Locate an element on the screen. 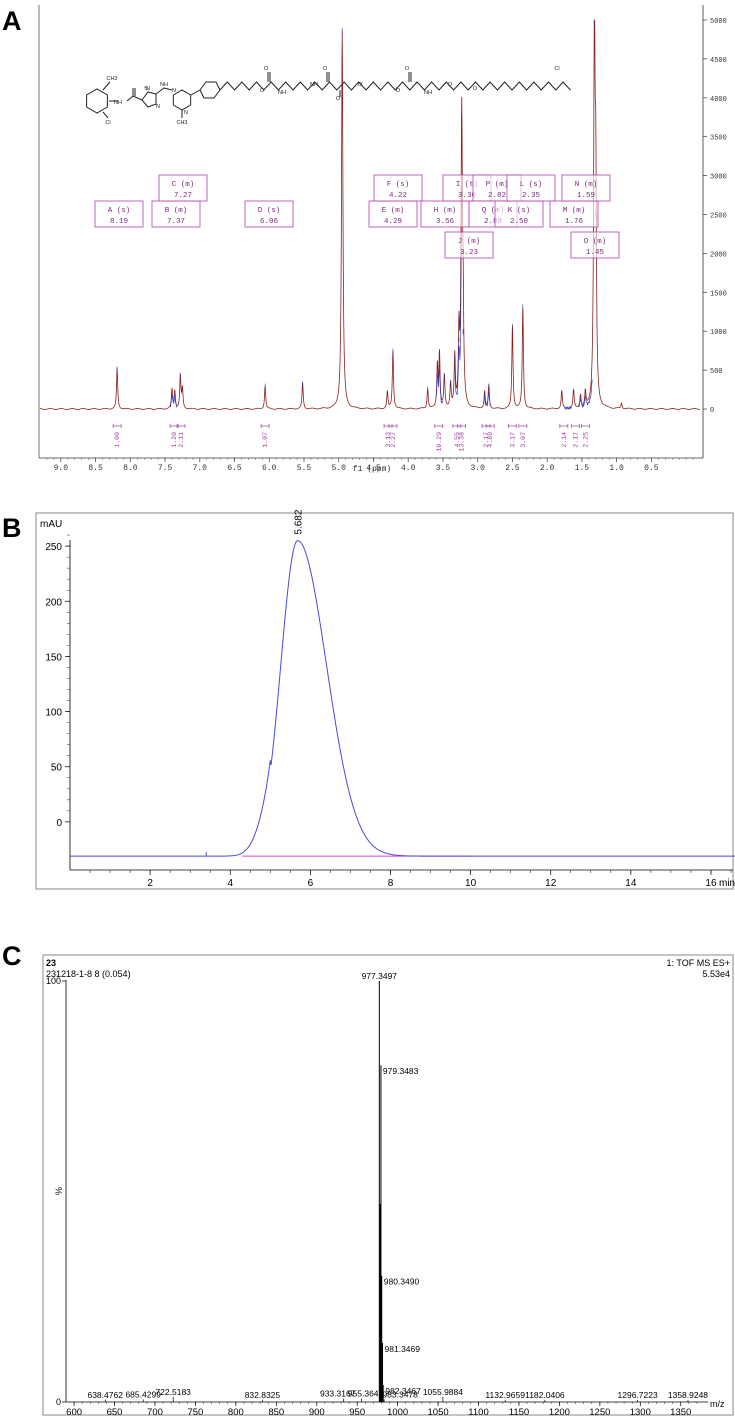 This screenshot has height=1418, width=735. structure-bond is located at coordinates (168, 89).